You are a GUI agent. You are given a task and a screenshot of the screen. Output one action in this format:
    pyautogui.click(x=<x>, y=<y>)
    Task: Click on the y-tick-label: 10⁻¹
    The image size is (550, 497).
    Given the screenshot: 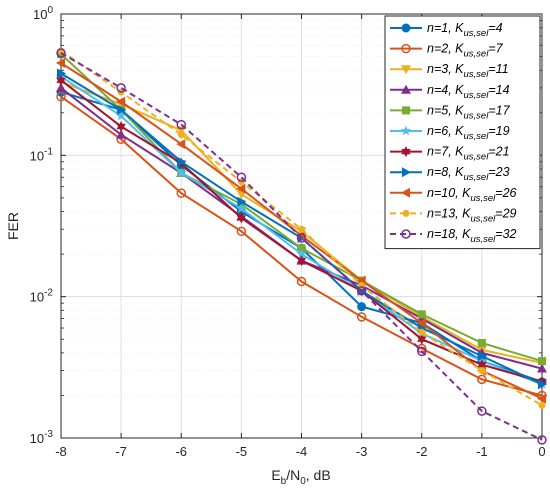 What is the action you would take?
    pyautogui.click(x=42, y=154)
    